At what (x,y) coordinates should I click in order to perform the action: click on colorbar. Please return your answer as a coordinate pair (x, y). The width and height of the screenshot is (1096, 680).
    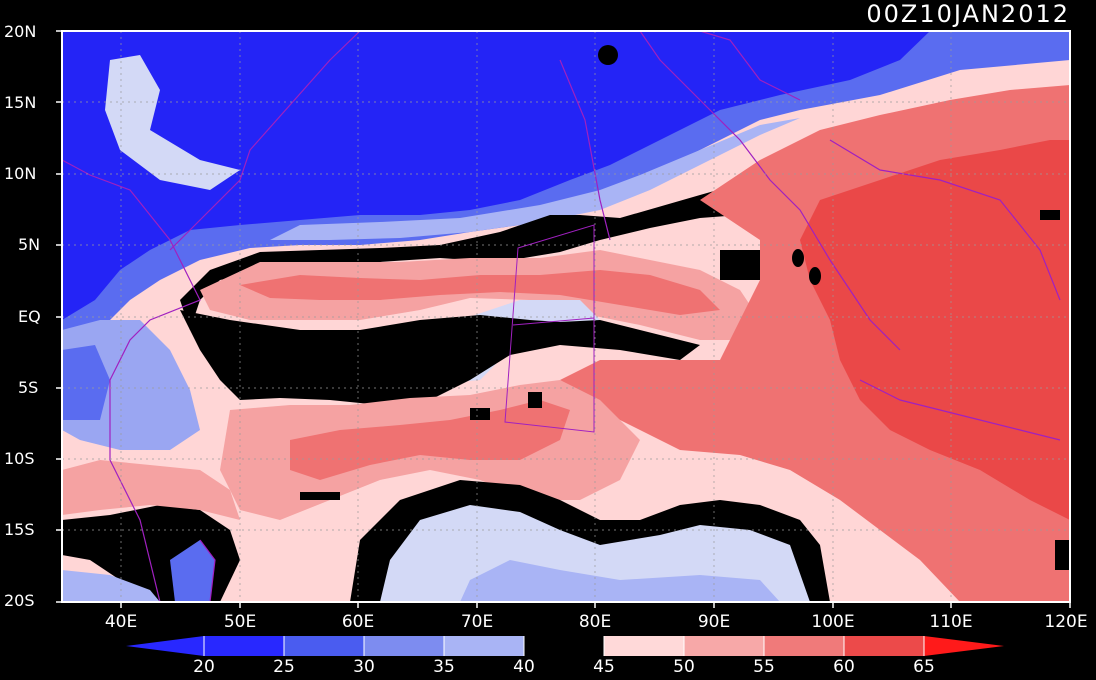
    Looking at the image, I should click on (565, 646).